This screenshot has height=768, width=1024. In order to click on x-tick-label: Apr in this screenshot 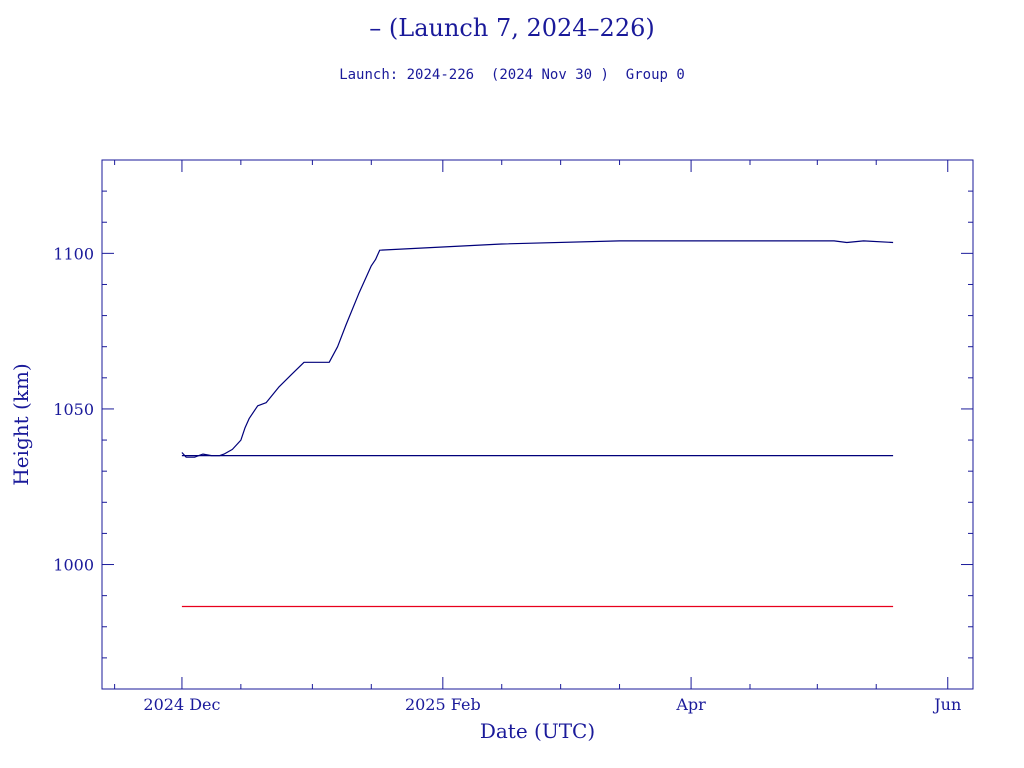, I will do `click(690, 704)`.